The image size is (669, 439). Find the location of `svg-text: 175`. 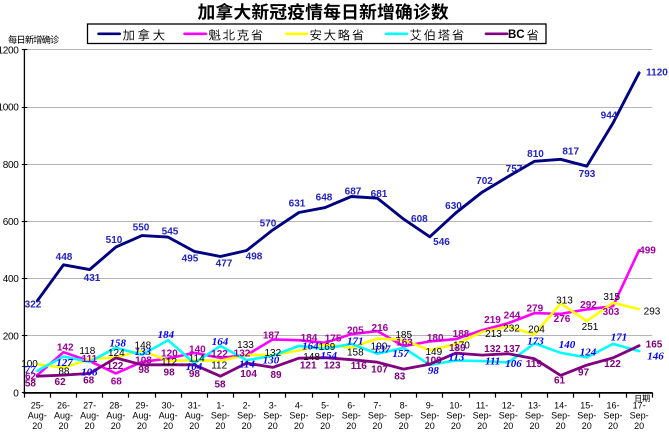

svg-text: 175 is located at coordinates (333, 338).